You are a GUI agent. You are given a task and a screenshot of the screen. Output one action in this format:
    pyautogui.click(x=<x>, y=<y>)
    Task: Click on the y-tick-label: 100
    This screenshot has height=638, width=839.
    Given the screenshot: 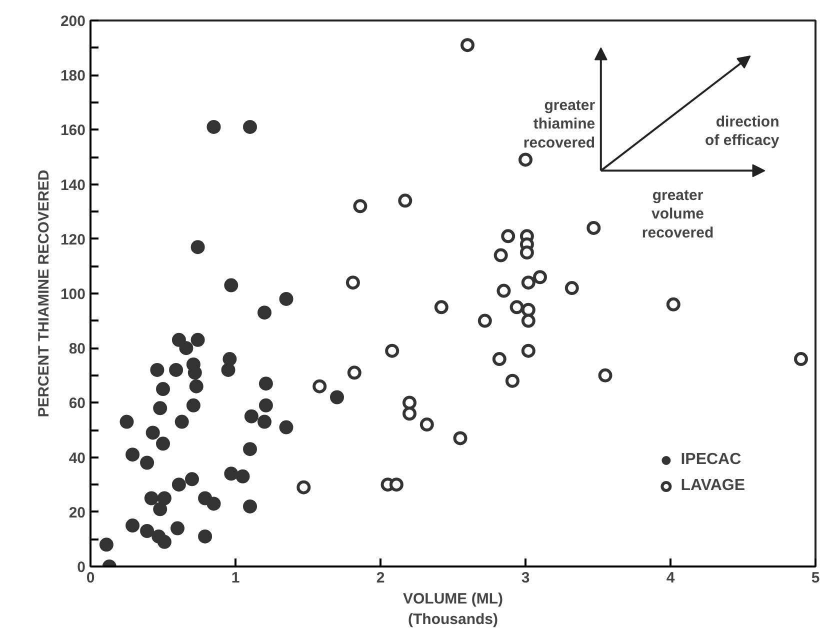 What is the action you would take?
    pyautogui.click(x=73, y=294)
    